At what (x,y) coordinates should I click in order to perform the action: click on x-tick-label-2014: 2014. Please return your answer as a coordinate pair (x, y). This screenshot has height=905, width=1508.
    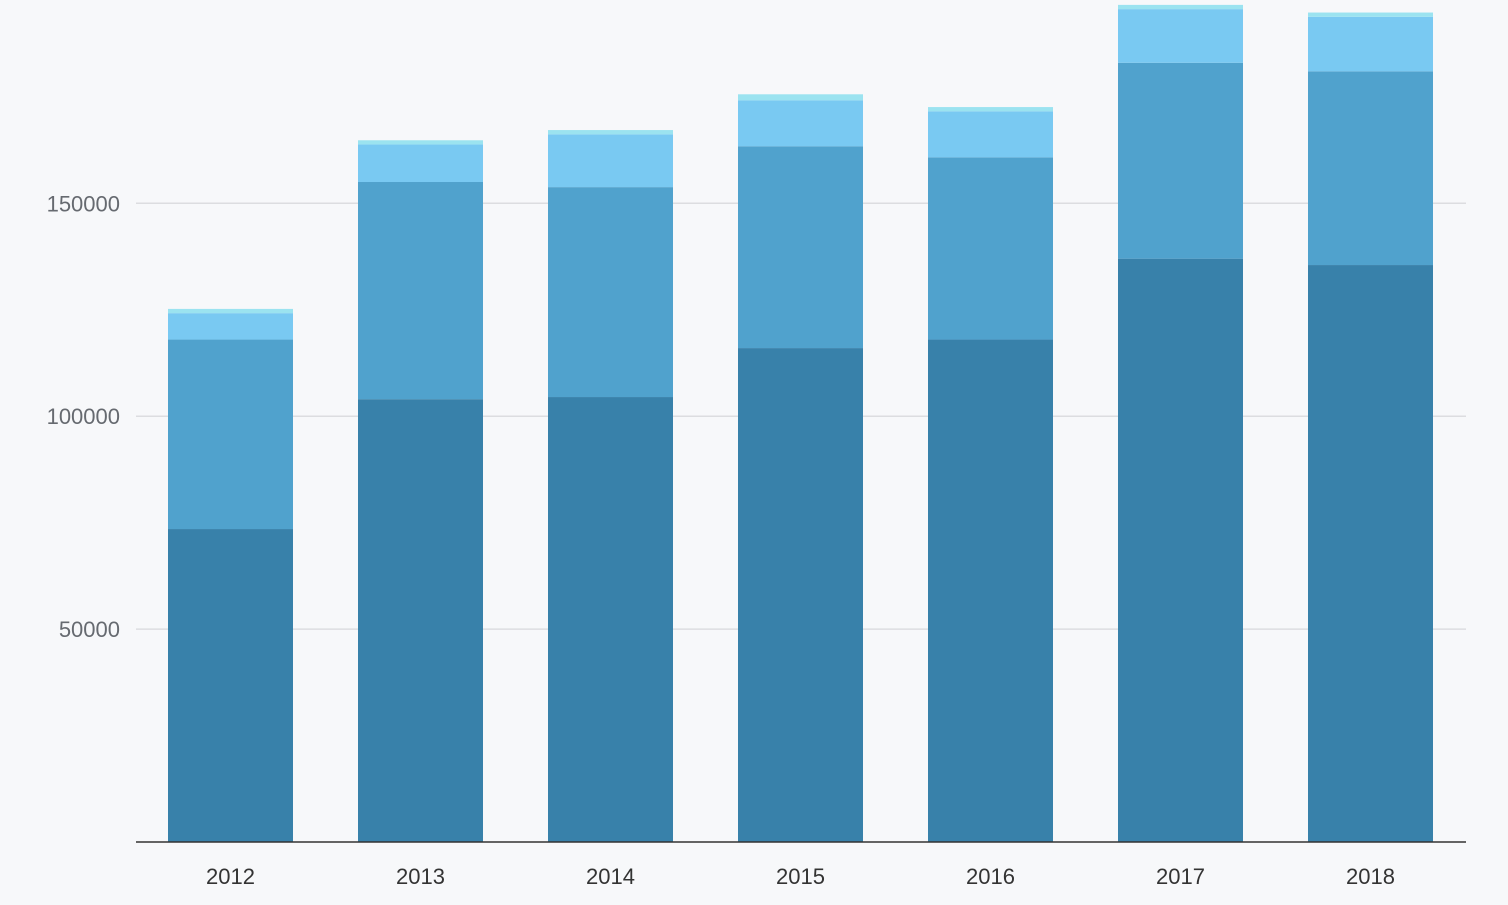
    Looking at the image, I should click on (610, 876).